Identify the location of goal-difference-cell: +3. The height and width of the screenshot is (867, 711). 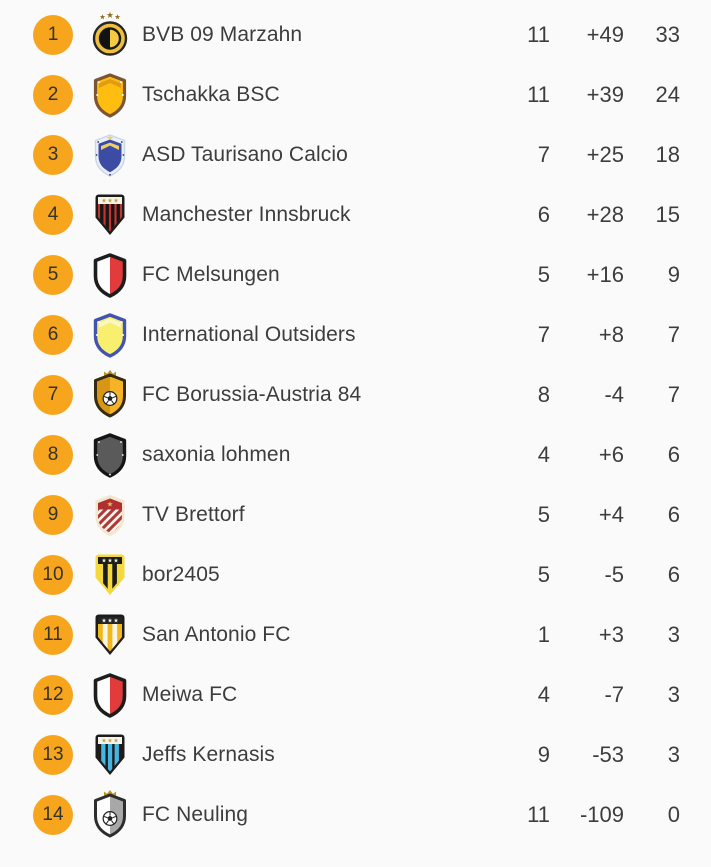
(611, 634).